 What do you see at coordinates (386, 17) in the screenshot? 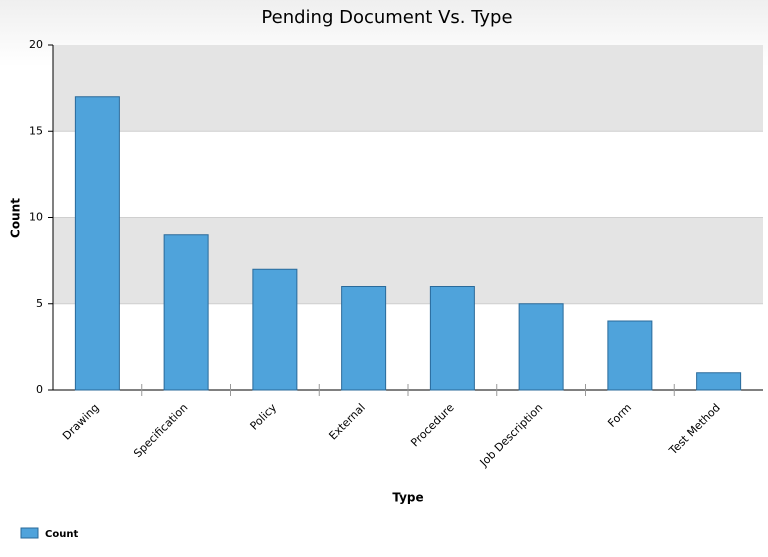
I see `chart-title: Pending Document Vs. Type` at bounding box center [386, 17].